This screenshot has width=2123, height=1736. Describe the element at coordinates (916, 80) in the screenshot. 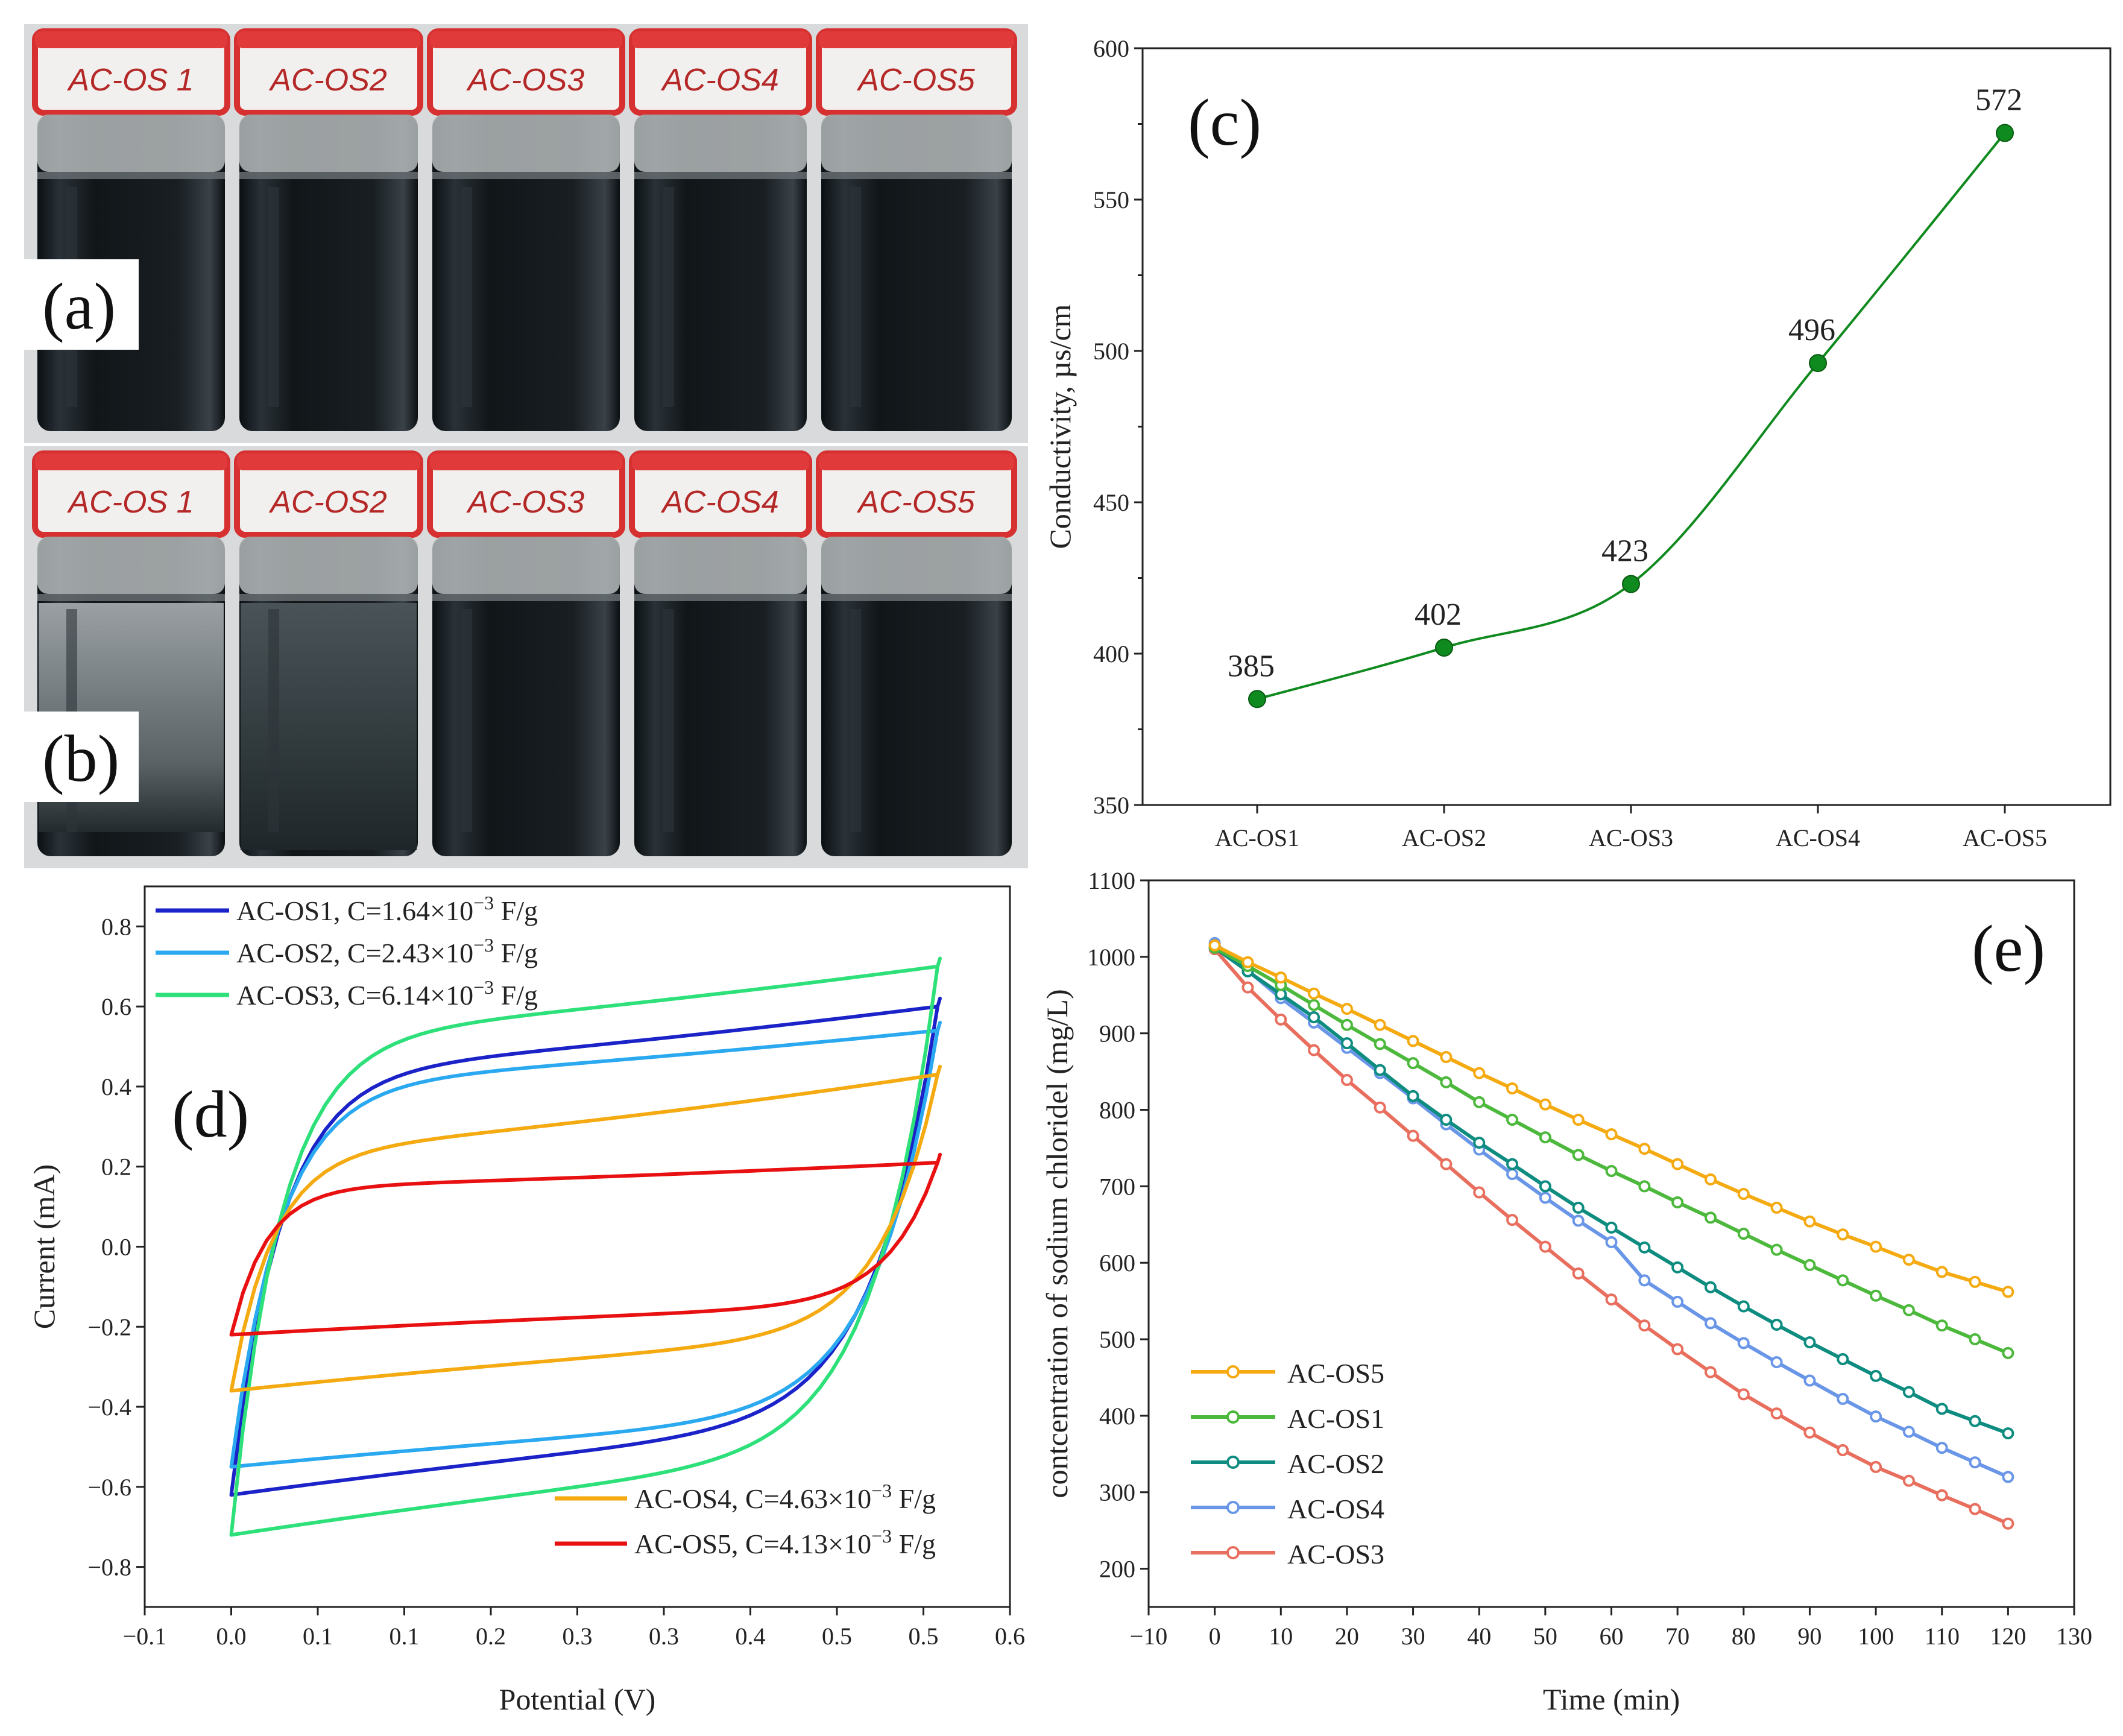

I see `vial-label: AC-OS5` at that location.